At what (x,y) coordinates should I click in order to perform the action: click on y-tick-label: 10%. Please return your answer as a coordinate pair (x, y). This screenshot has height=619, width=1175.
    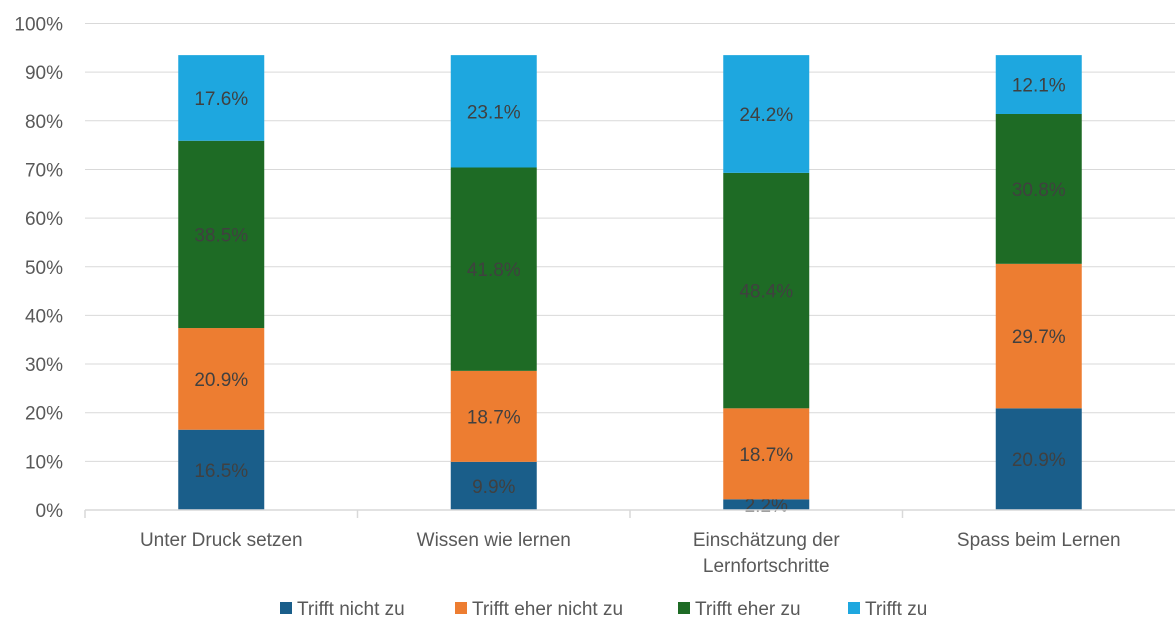
    Looking at the image, I should click on (44, 462).